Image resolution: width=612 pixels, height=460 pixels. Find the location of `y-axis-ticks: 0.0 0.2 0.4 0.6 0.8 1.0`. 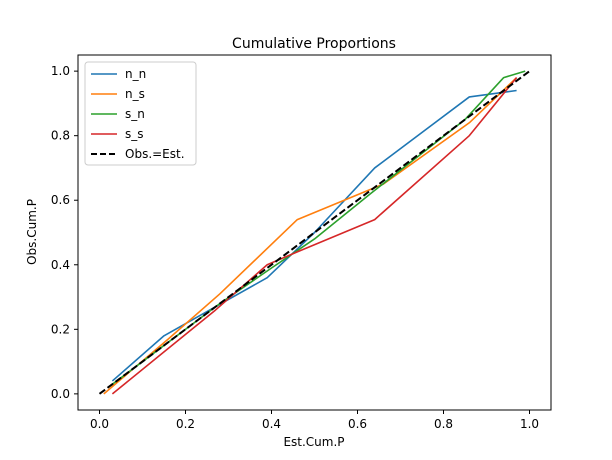

y-axis-ticks: 0.0 0.2 0.4 0.6 0.8 1.0 is located at coordinates (64, 232).